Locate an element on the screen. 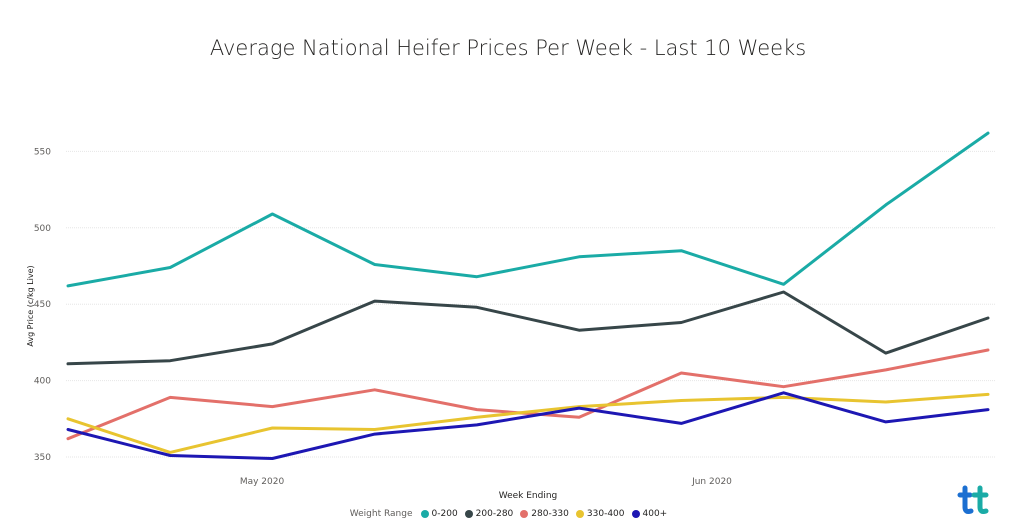 The height and width of the screenshot is (524, 1024). x-tick-label: Jun 2020 is located at coordinates (711, 482).